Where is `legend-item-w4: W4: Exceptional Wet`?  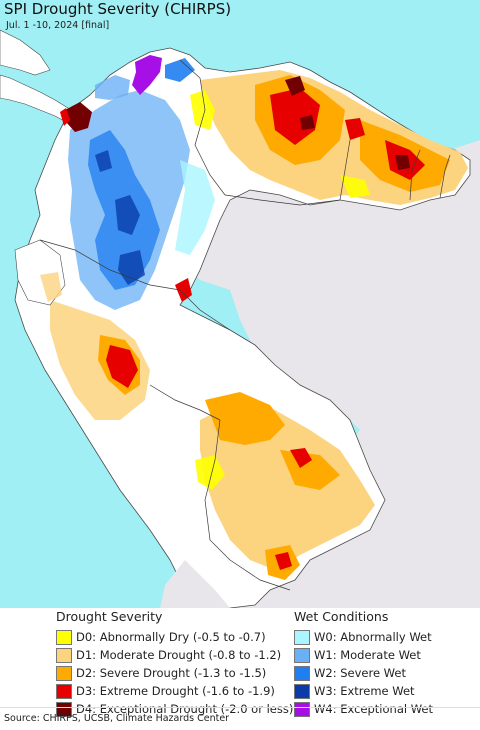
legend-item-w4: W4: Exceptional Wet is located at coordinates (363, 709).